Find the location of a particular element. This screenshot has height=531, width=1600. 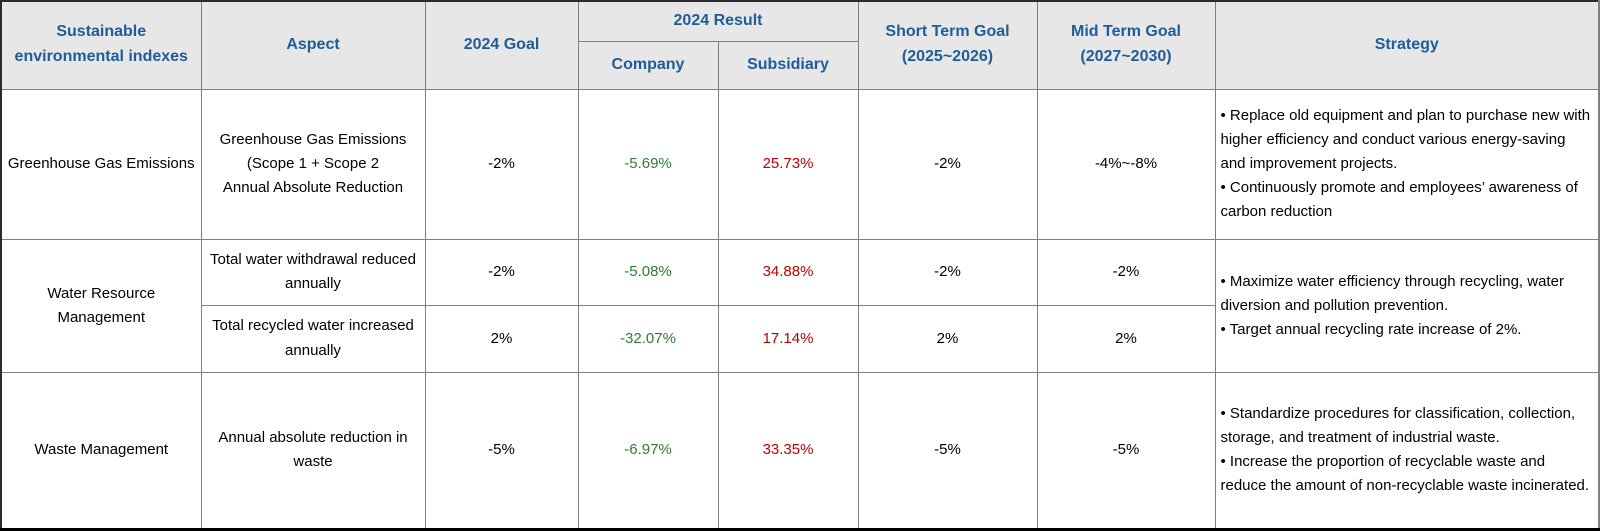

cell-company-result: -6.97% is located at coordinates (648, 450).